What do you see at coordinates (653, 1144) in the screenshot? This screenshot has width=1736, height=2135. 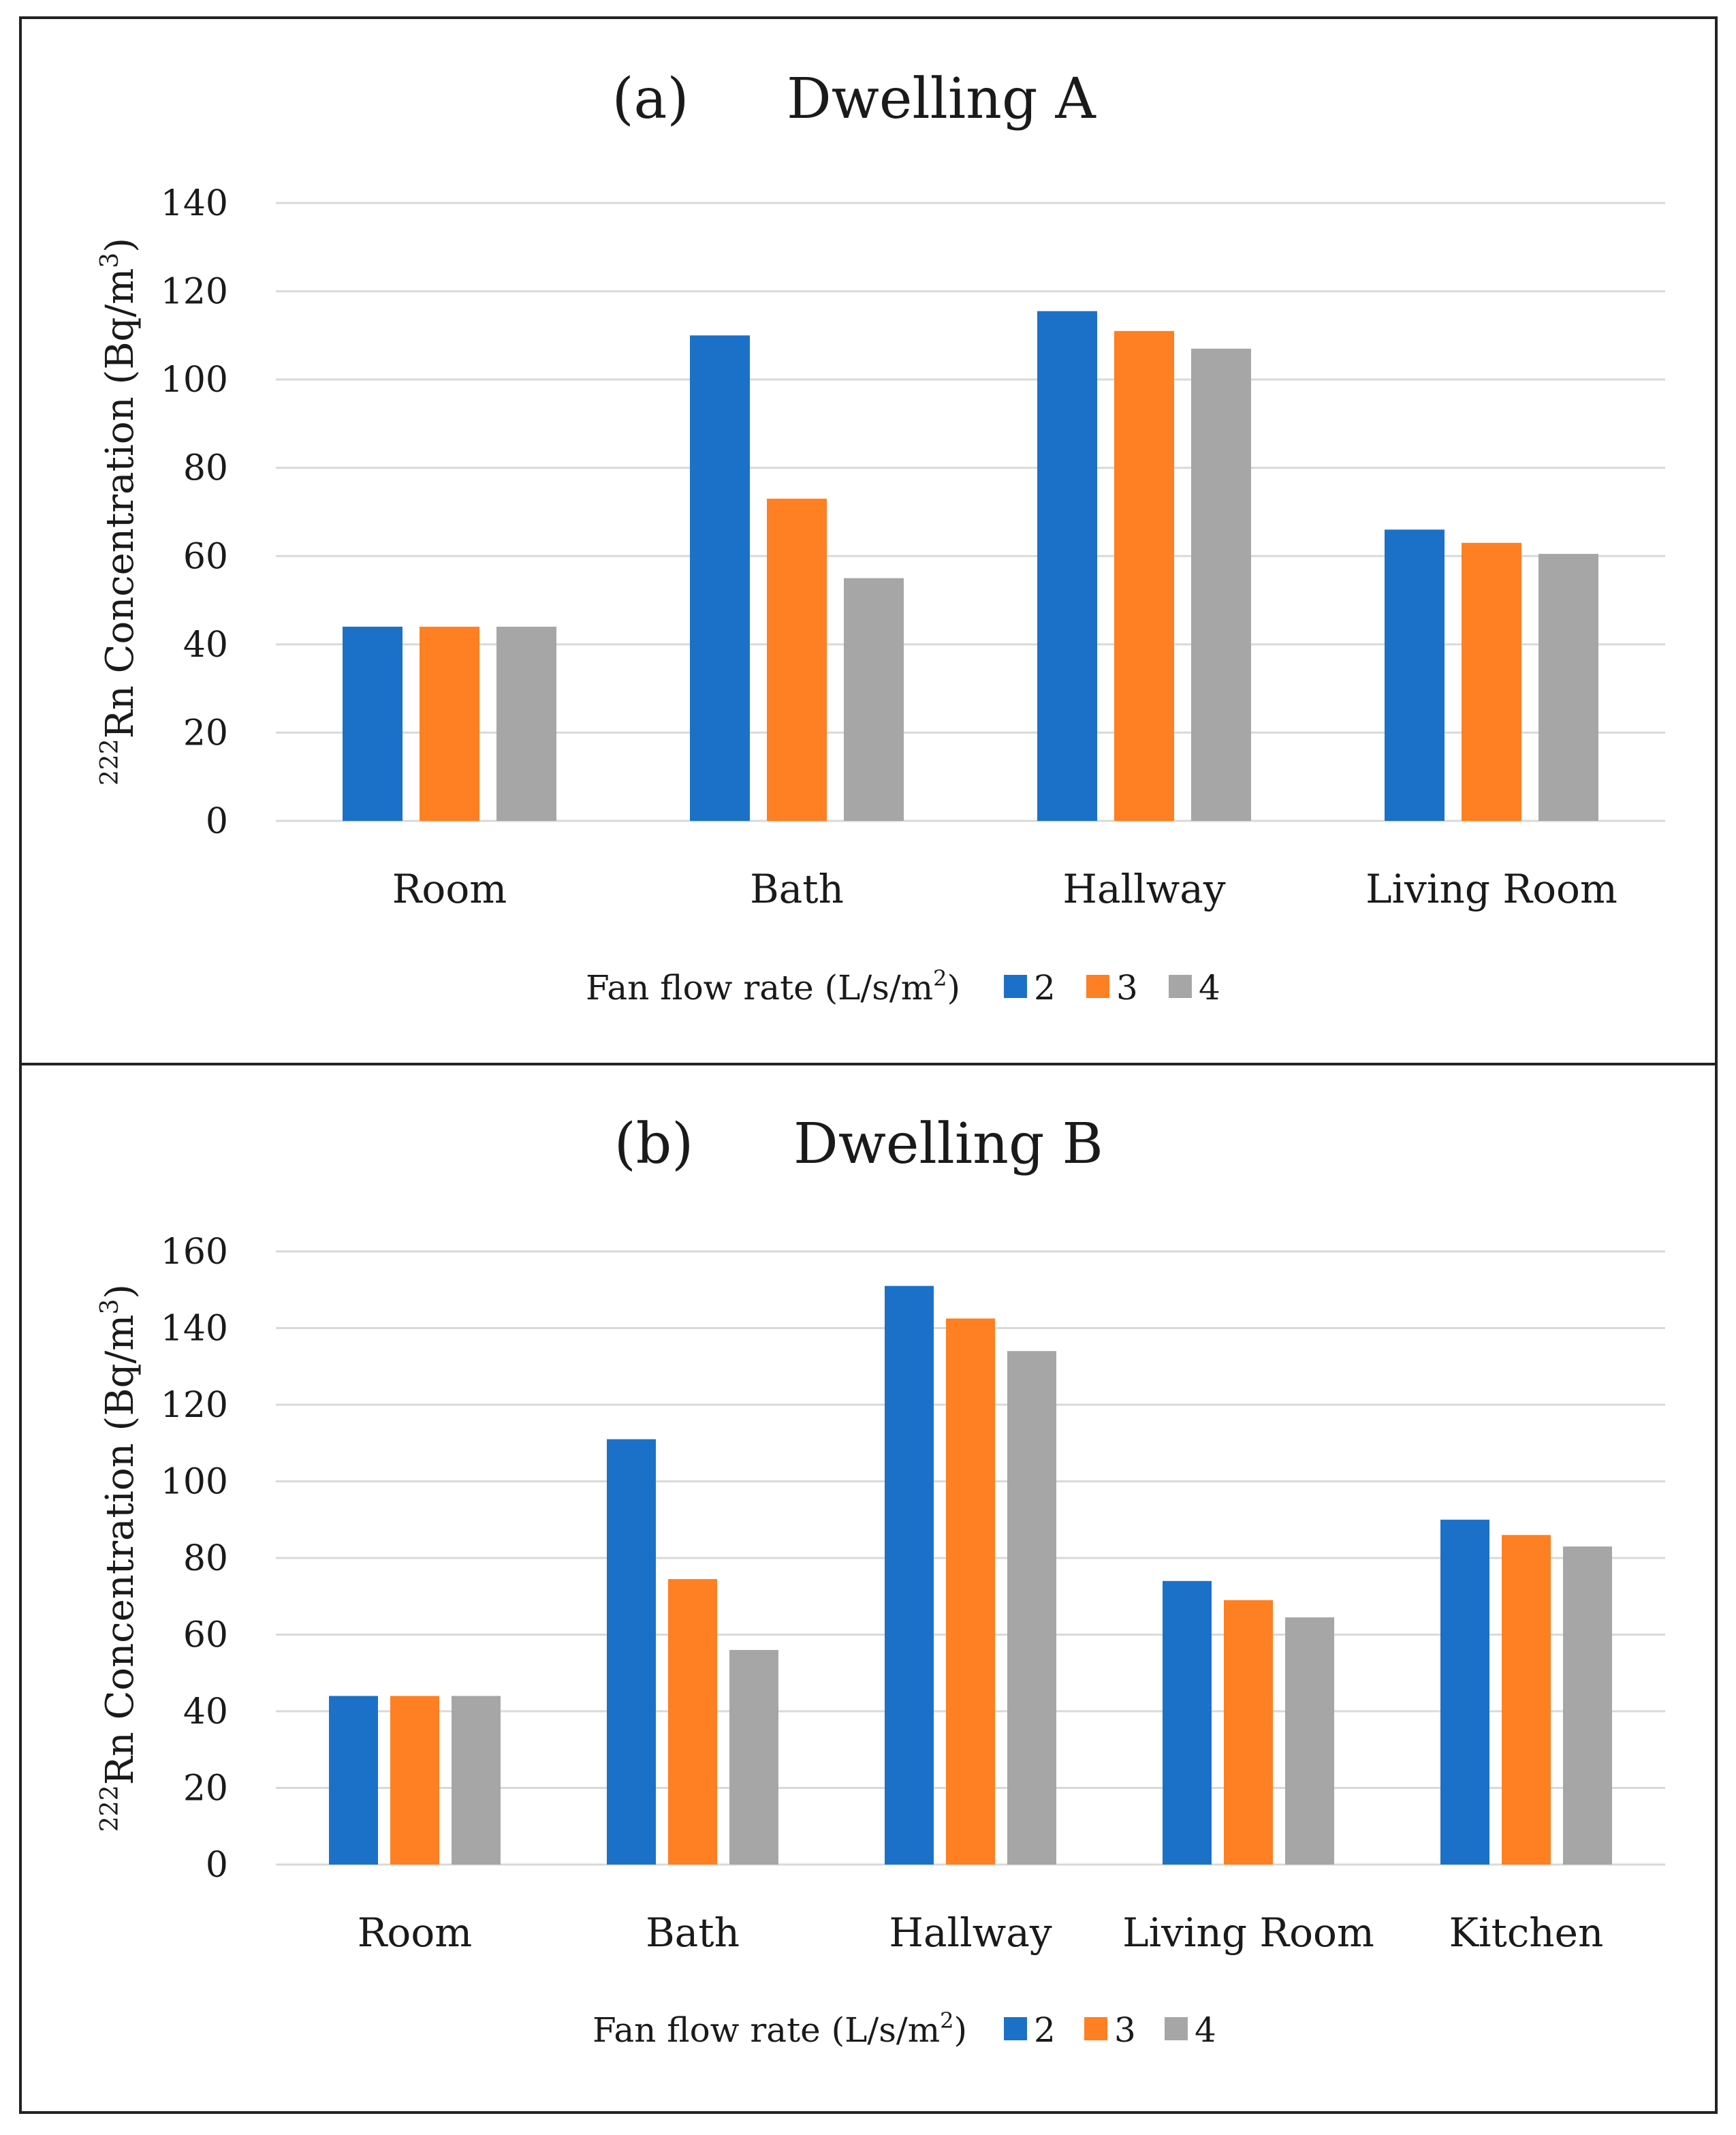 I see `panel-label: (b)` at bounding box center [653, 1144].